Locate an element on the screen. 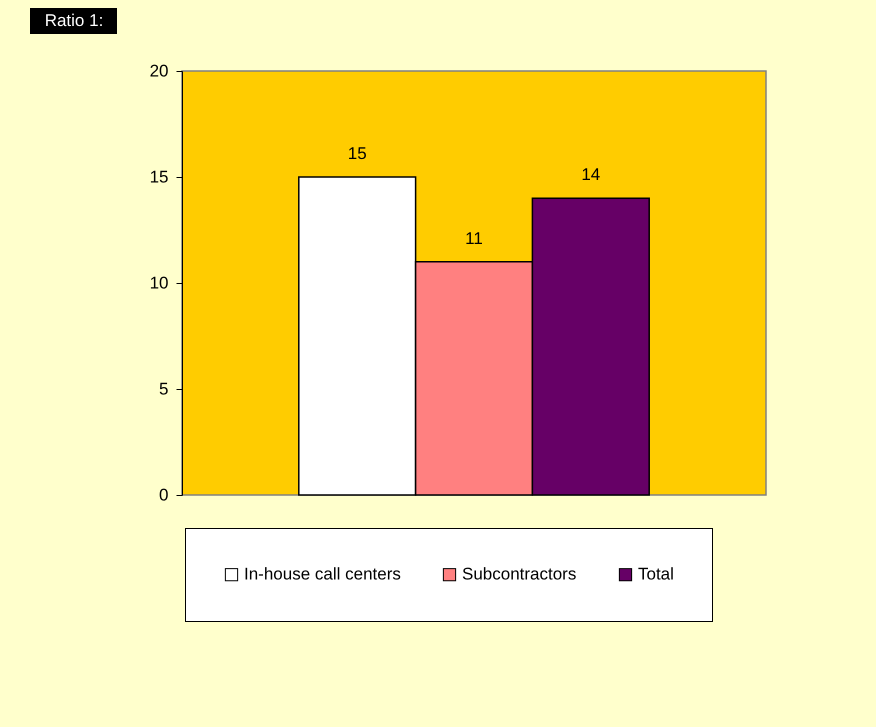  chart-title: Ratio 1: is located at coordinates (74, 20).